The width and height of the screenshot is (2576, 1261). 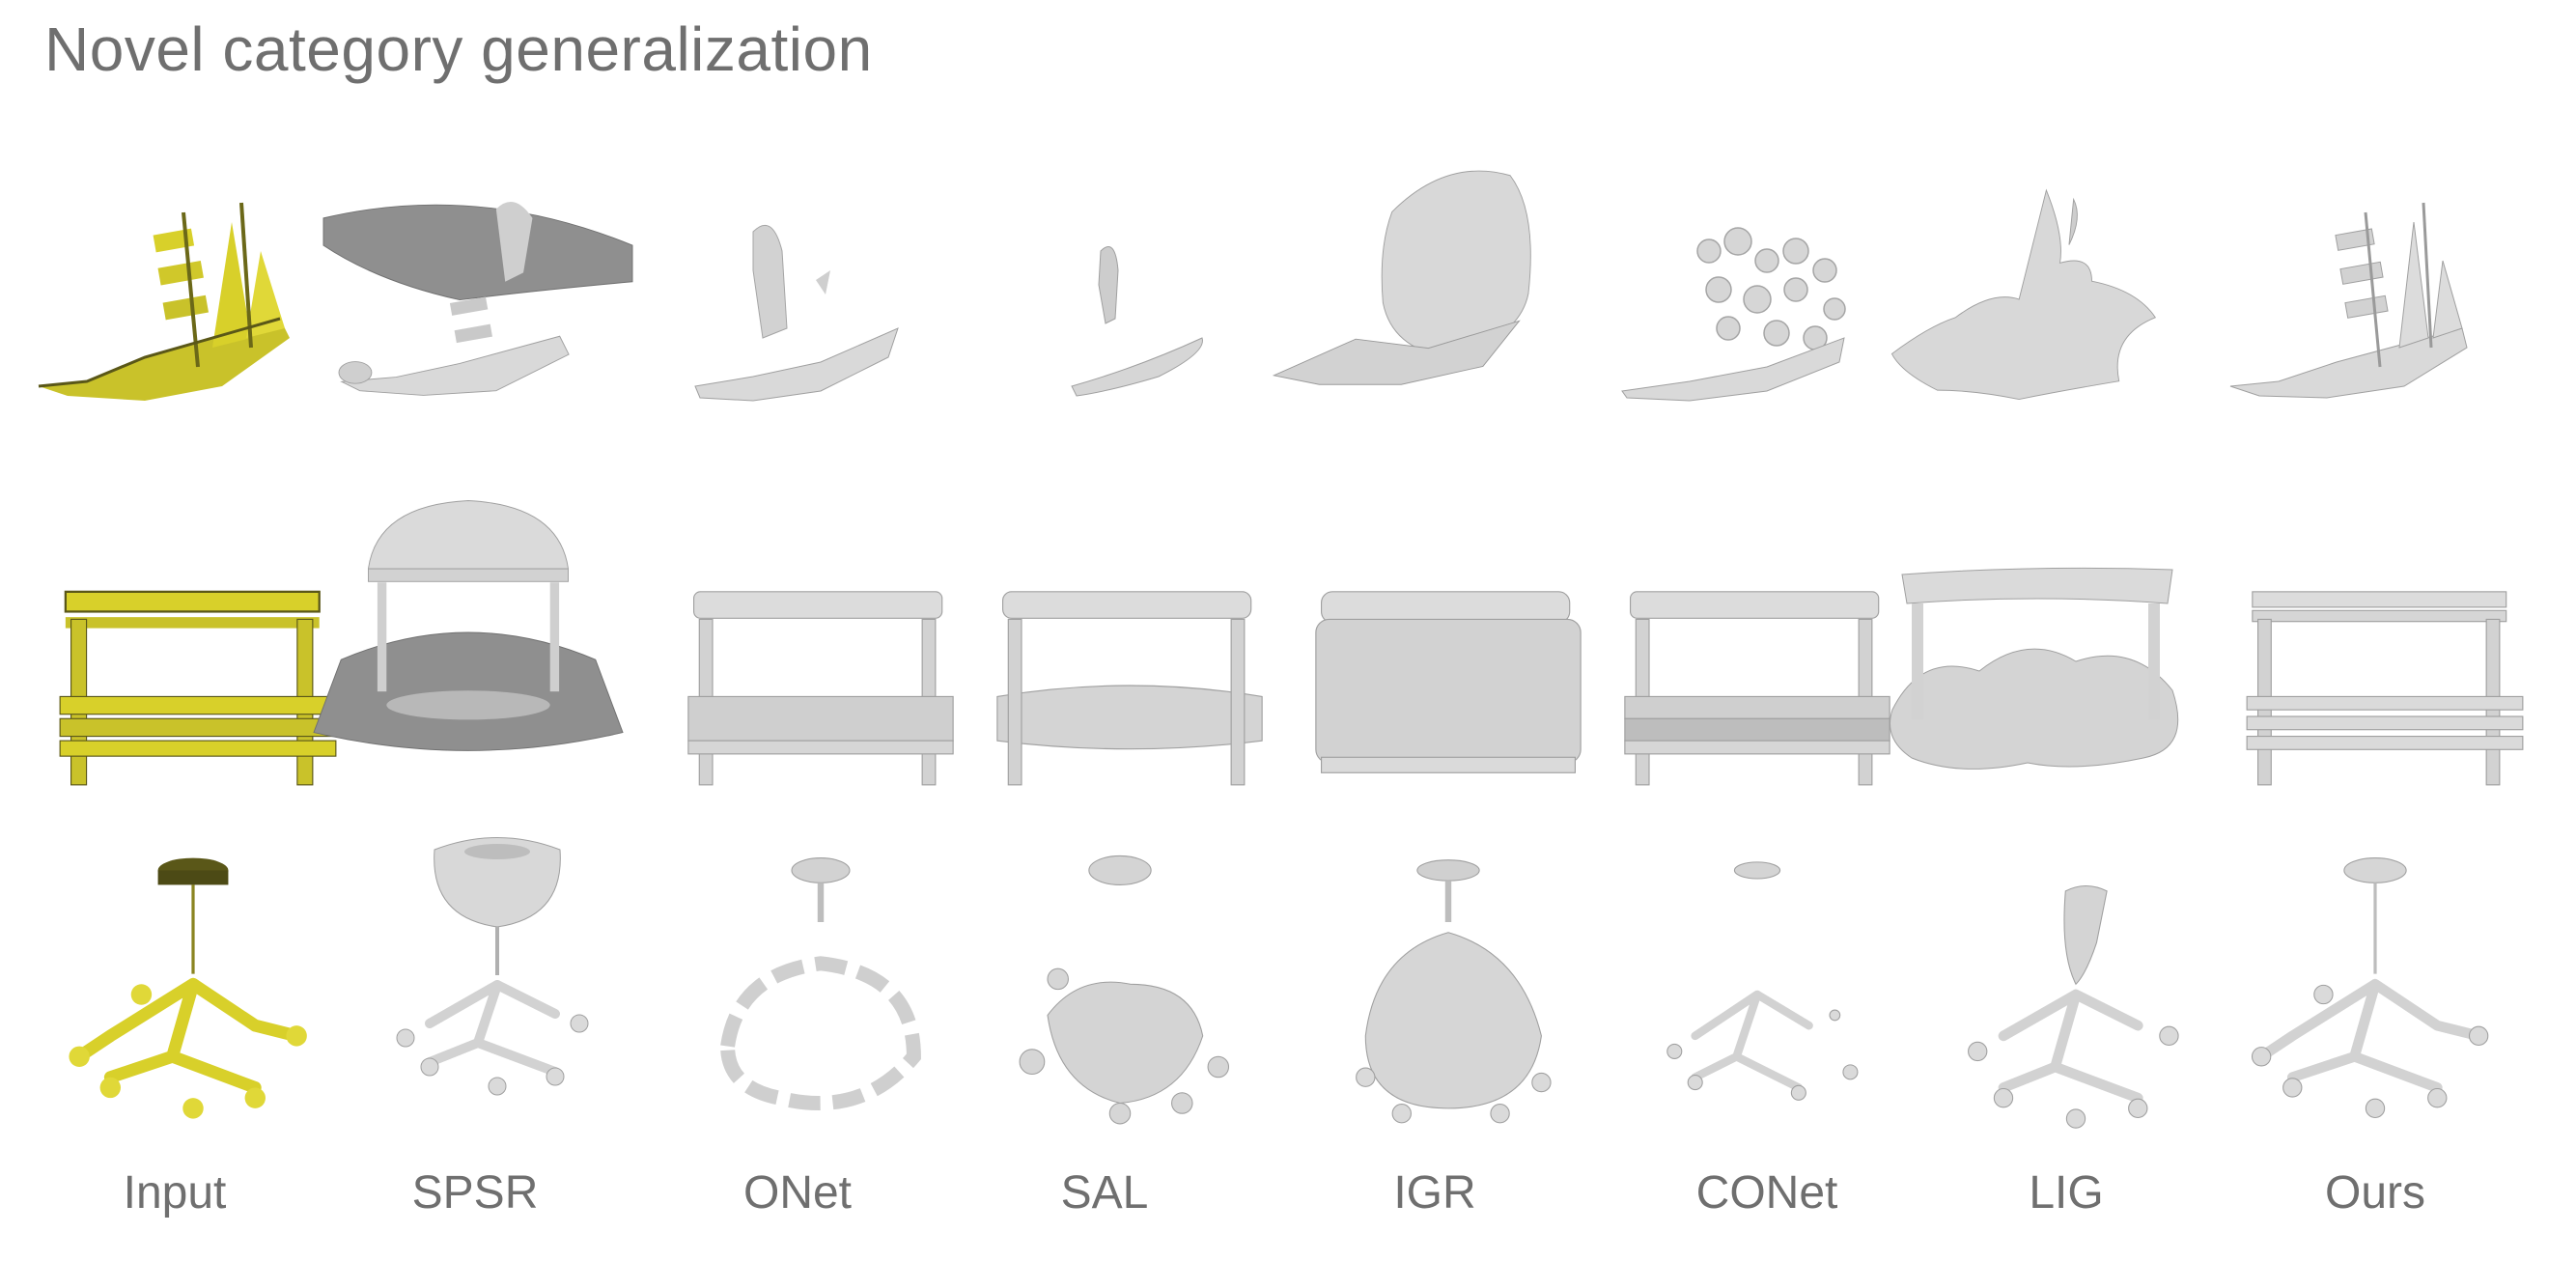 I want to click on page-title: Novel category generalization, so click(x=459, y=49).